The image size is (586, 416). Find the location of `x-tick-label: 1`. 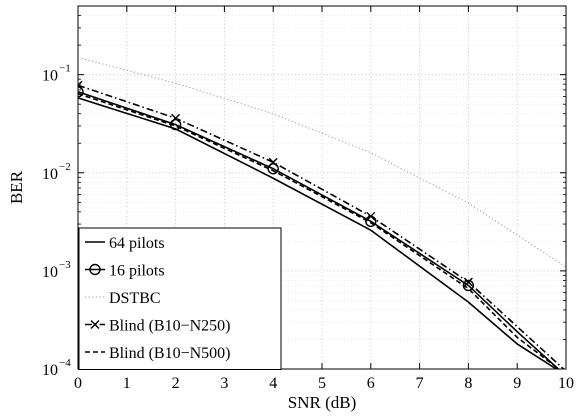

x-tick-label: 1 is located at coordinates (127, 383).